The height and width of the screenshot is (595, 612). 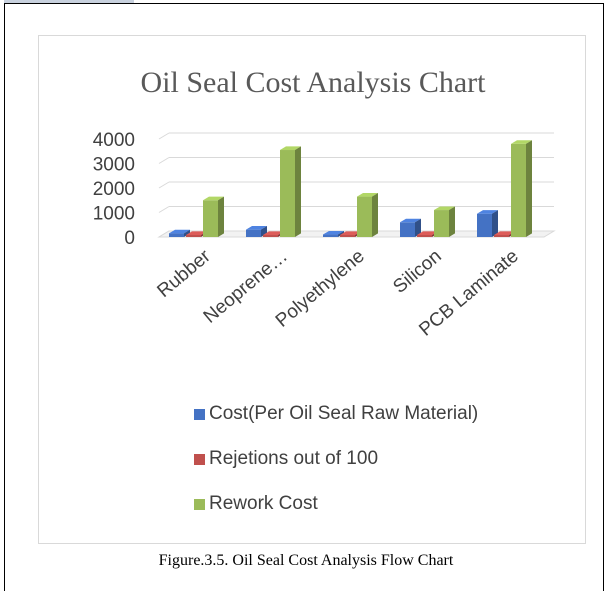 I want to click on legend-item: Rework Cost, so click(x=256, y=504).